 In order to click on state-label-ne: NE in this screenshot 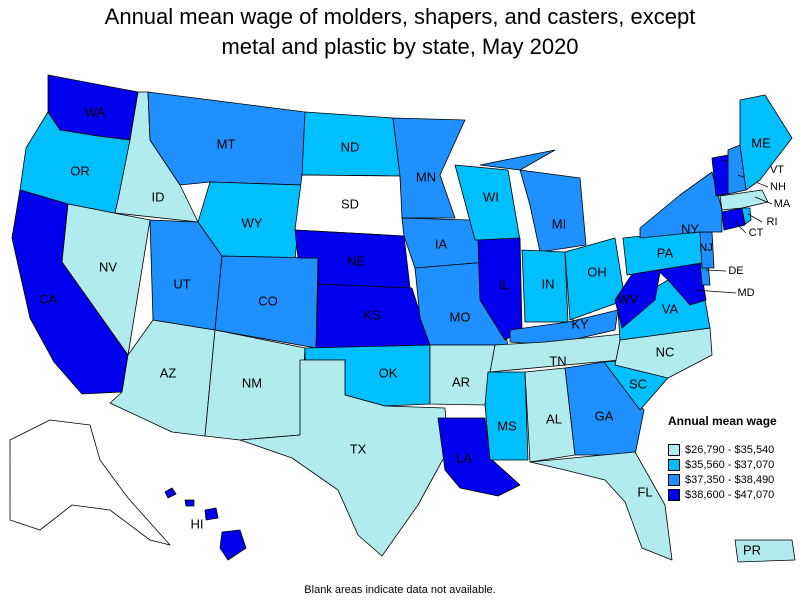, I will do `click(356, 260)`.